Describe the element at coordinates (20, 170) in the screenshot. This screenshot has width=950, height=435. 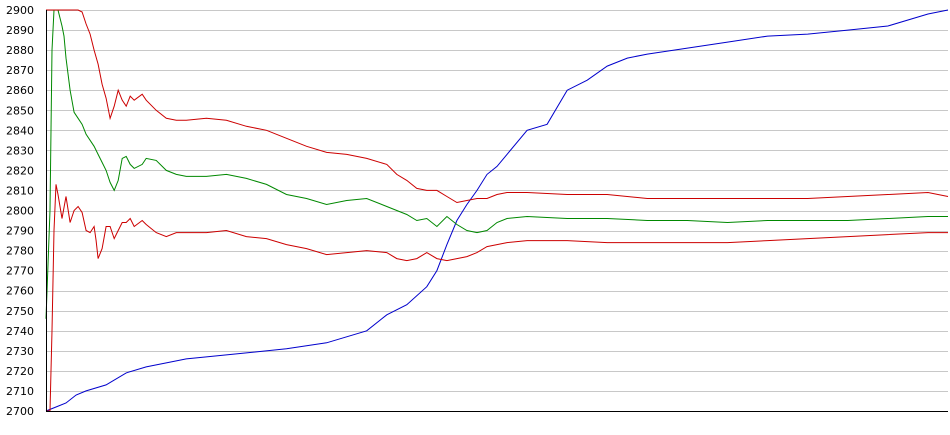
I see `y-tick-label: 2820` at that location.